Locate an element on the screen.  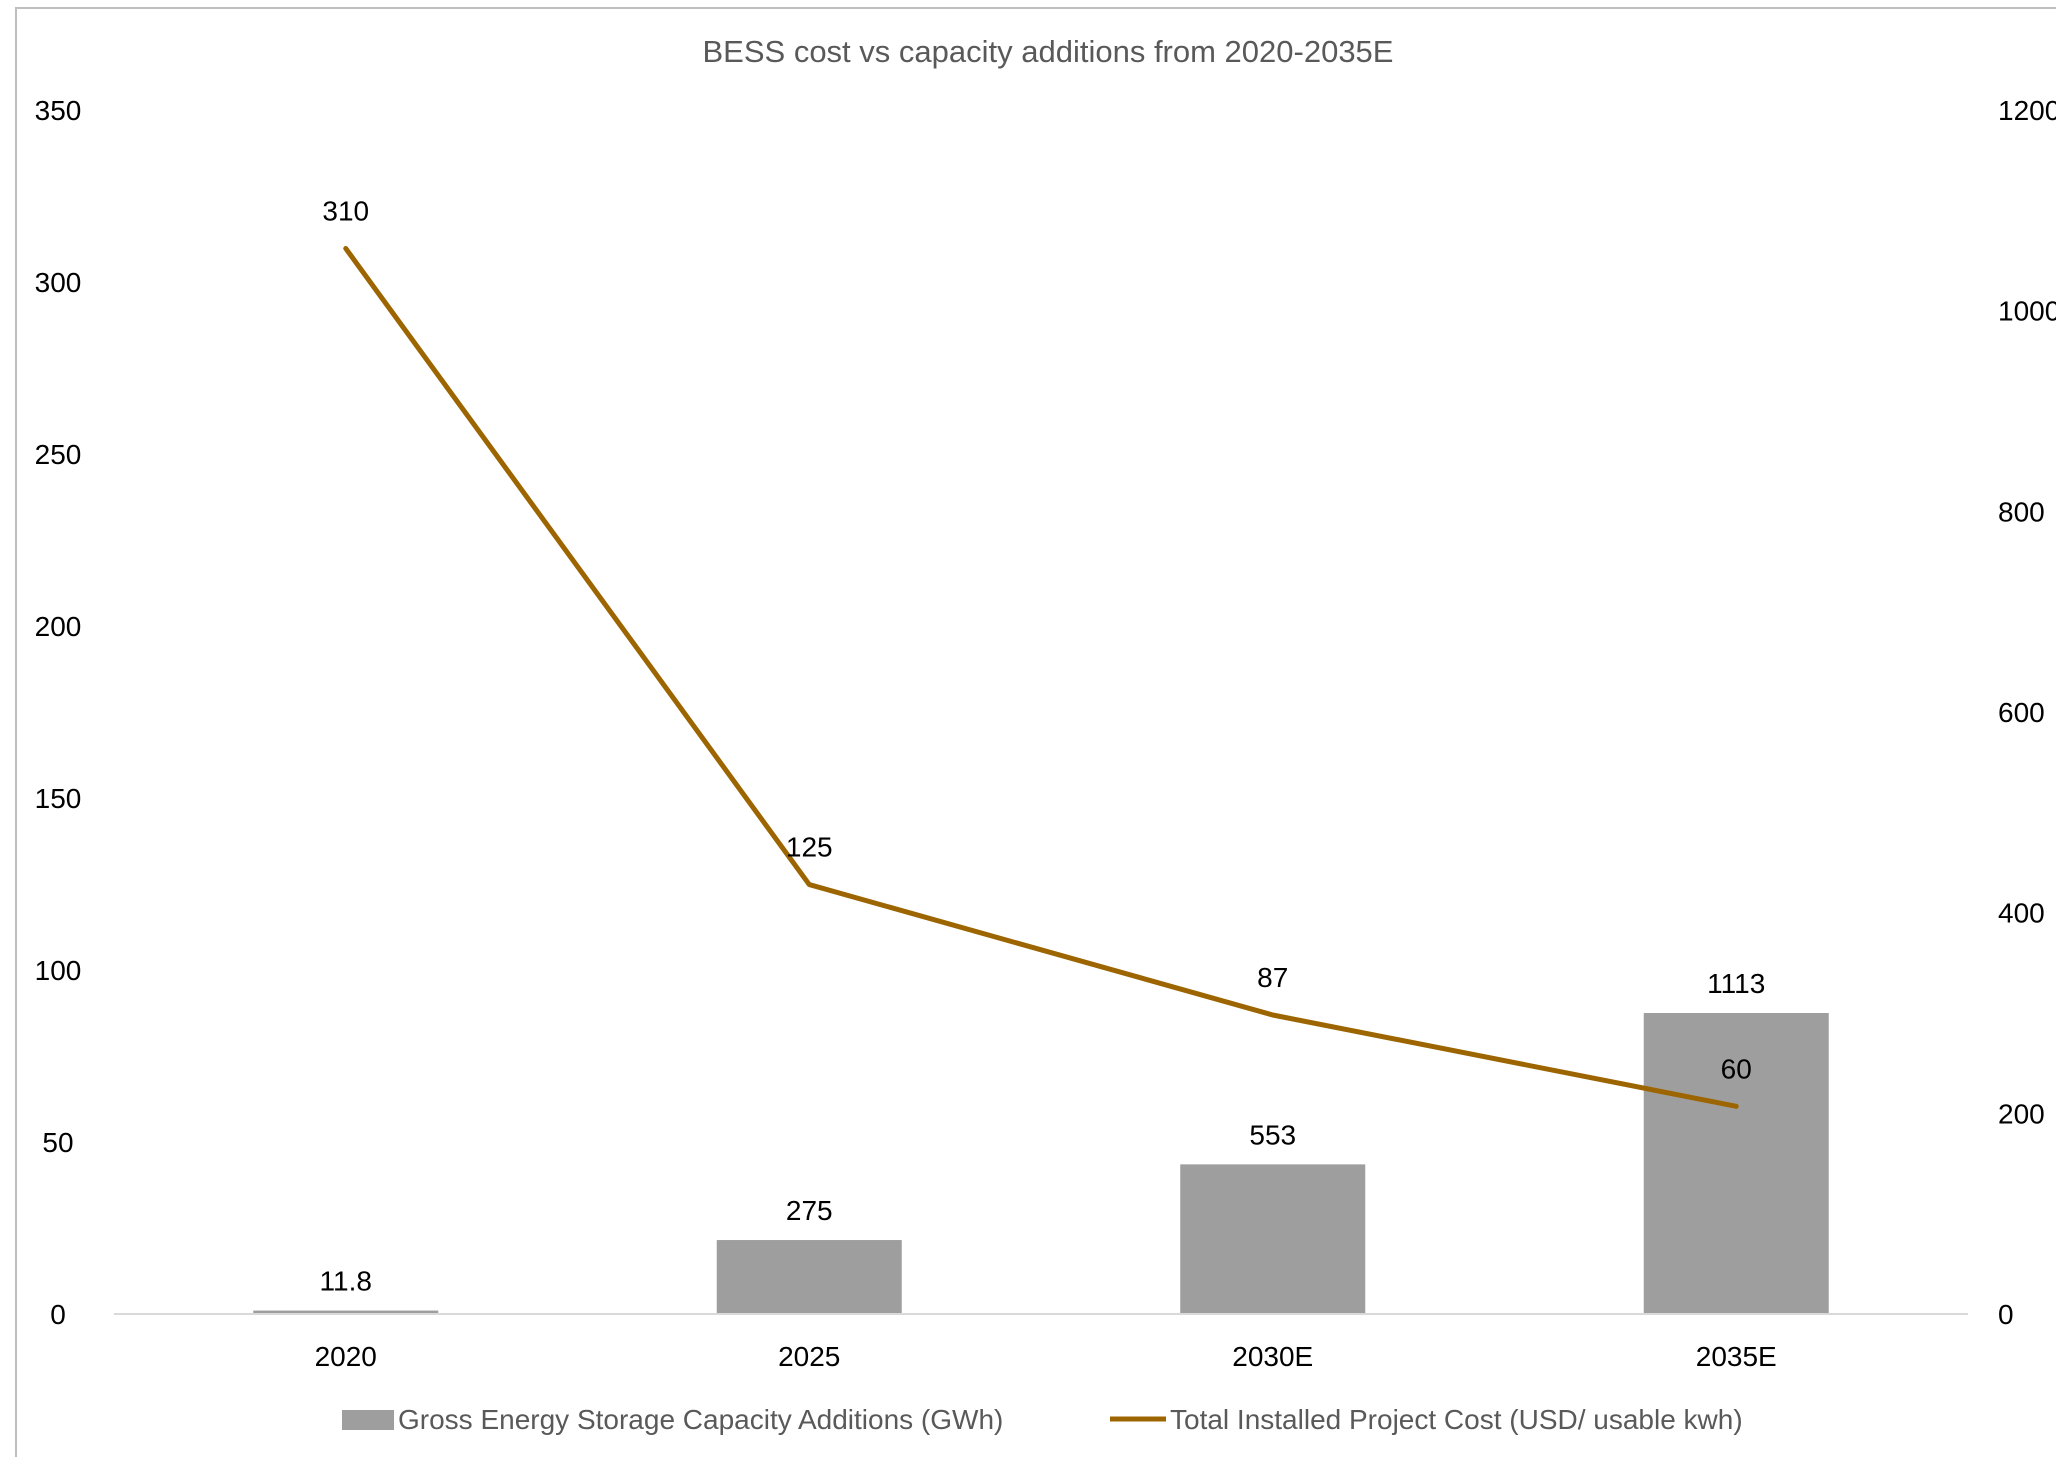
x-axis-tick-label: 2035E is located at coordinates (1736, 1356).